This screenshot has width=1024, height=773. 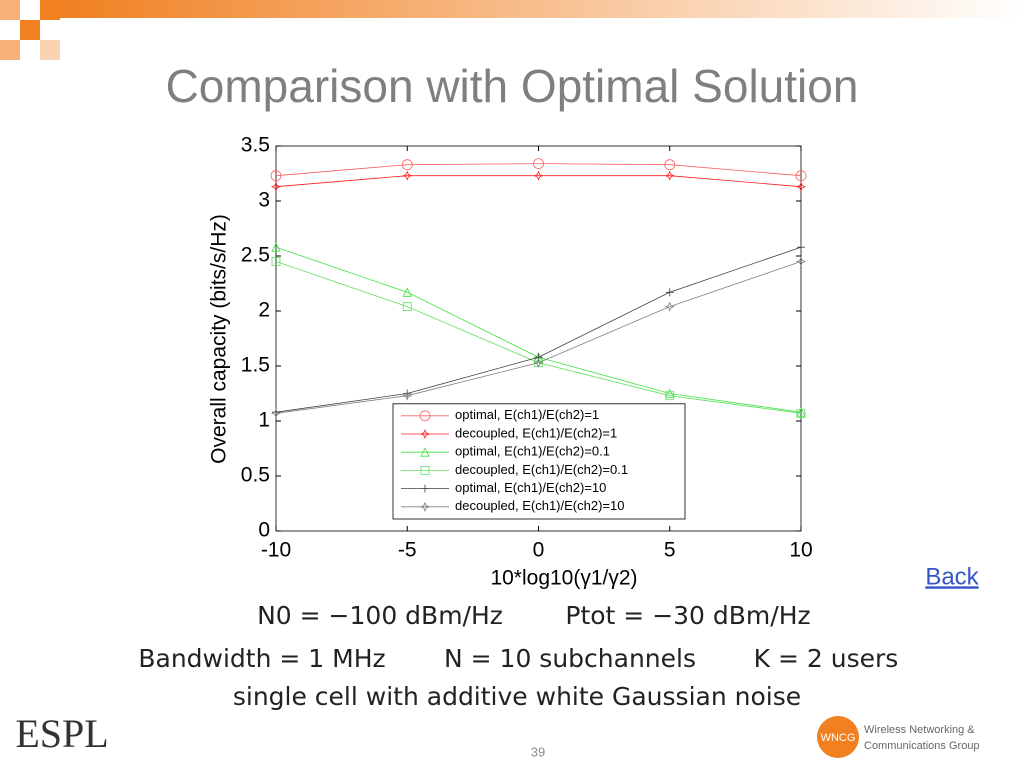 What do you see at coordinates (538, 751) in the screenshot?
I see `page-number: 39` at bounding box center [538, 751].